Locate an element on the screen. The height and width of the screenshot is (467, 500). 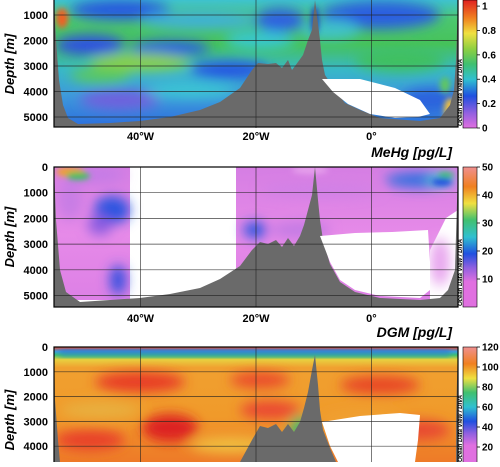
colorbar-tick-label: 120 is located at coordinates (490, 348).